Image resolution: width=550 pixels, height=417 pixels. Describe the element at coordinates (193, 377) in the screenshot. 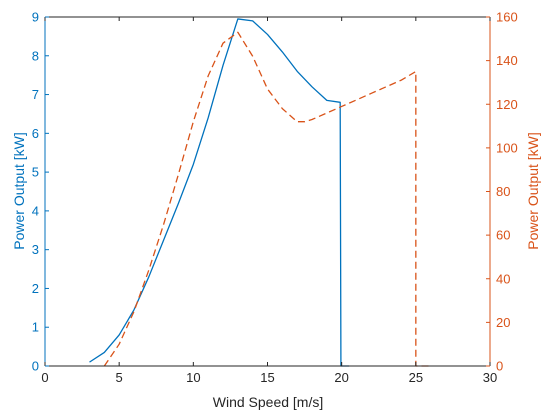

I see `x-tick-label: 10` at that location.